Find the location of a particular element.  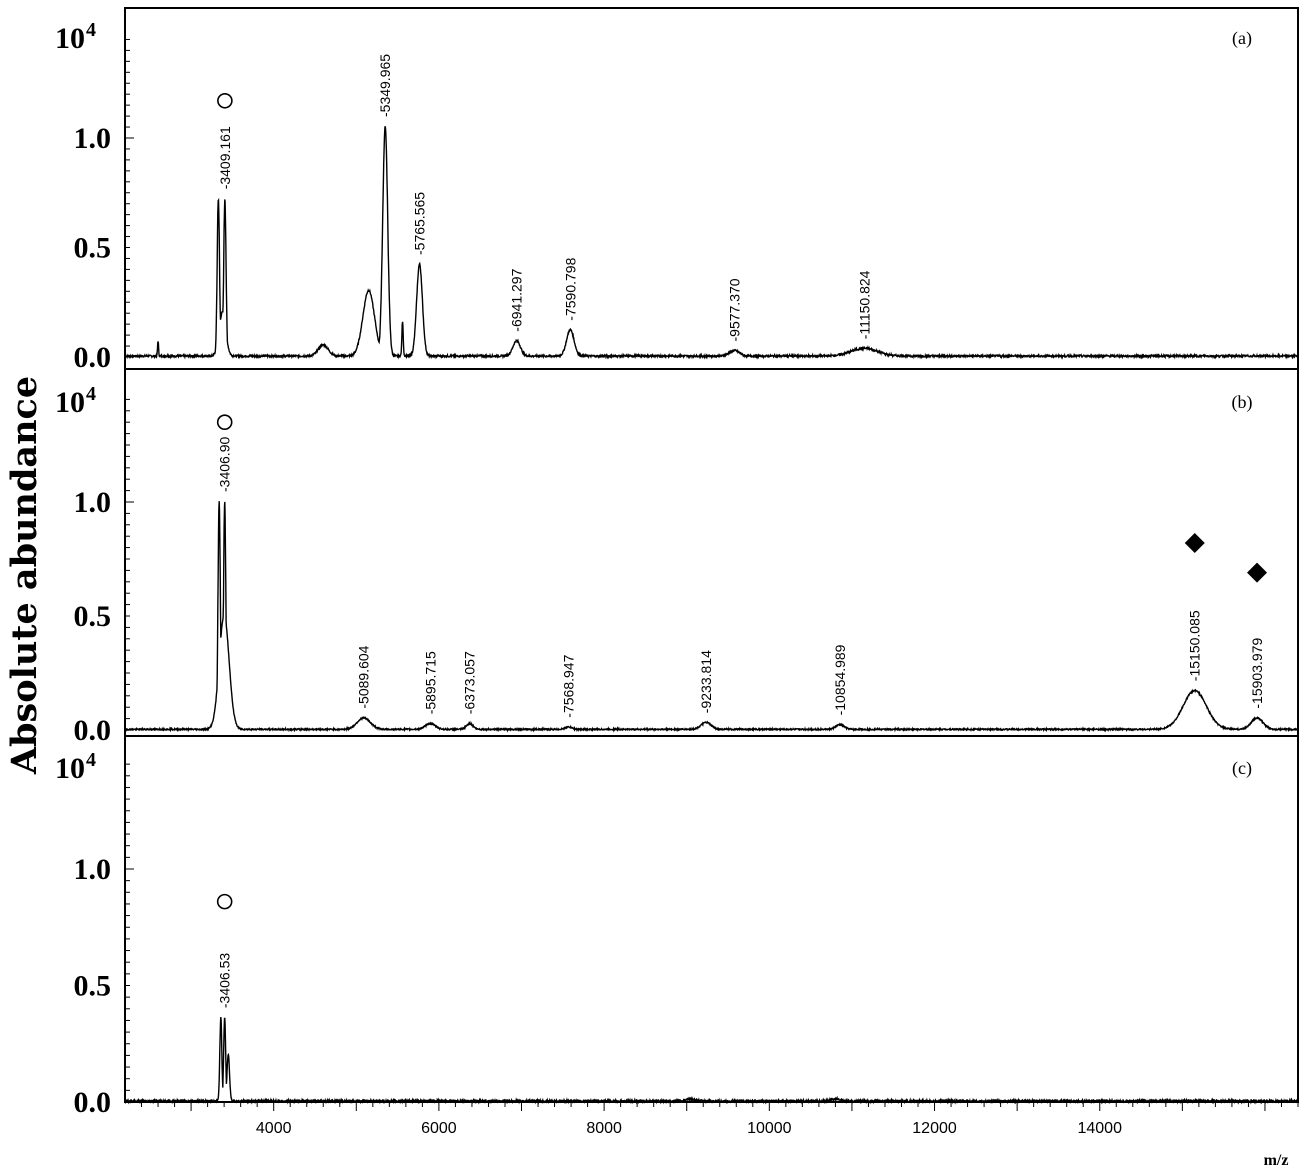

peak-label: -5089.604 is located at coordinates (364, 676).